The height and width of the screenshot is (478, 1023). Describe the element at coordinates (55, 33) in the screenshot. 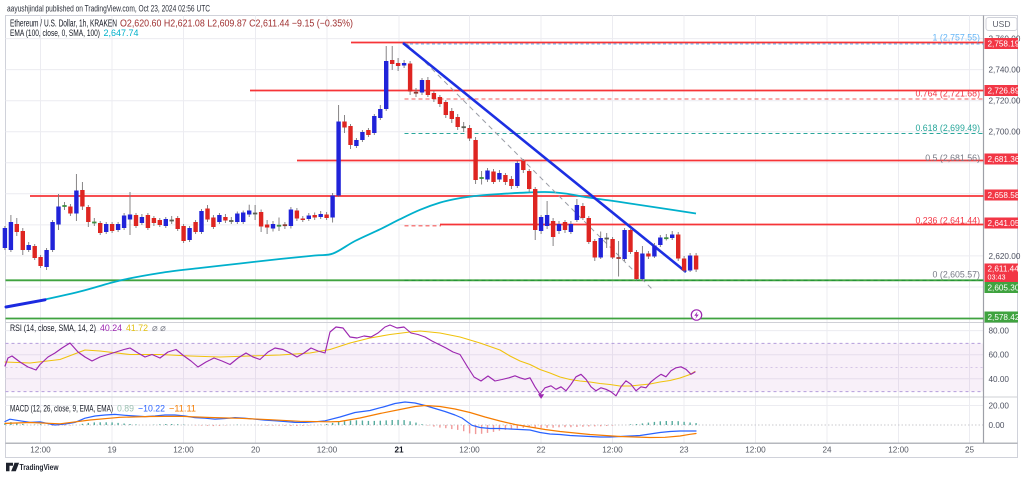

I see `svg-text: EMA (100, close, 0, SMA, 100)` at that location.